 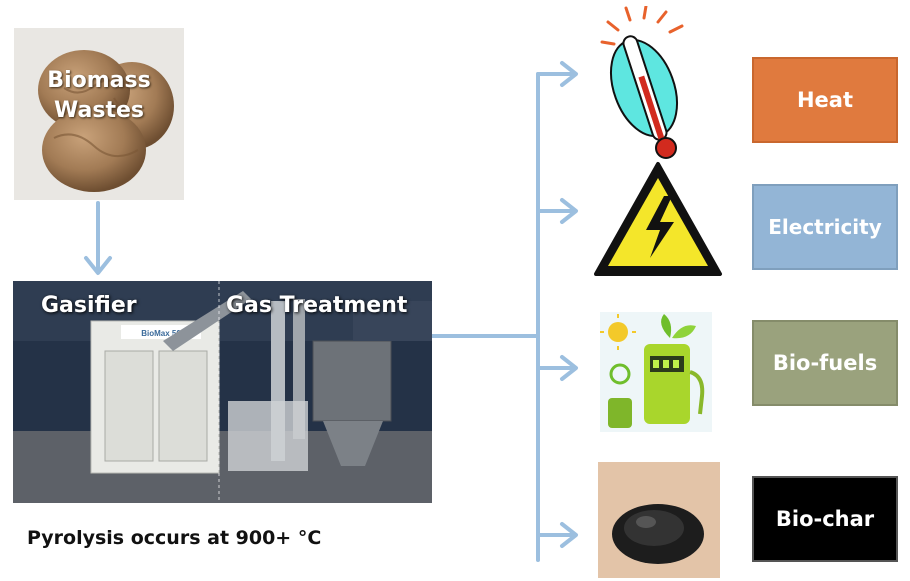 What do you see at coordinates (99, 110) in the screenshot?
I see `biomass-label-line2: Wastes` at bounding box center [99, 110].